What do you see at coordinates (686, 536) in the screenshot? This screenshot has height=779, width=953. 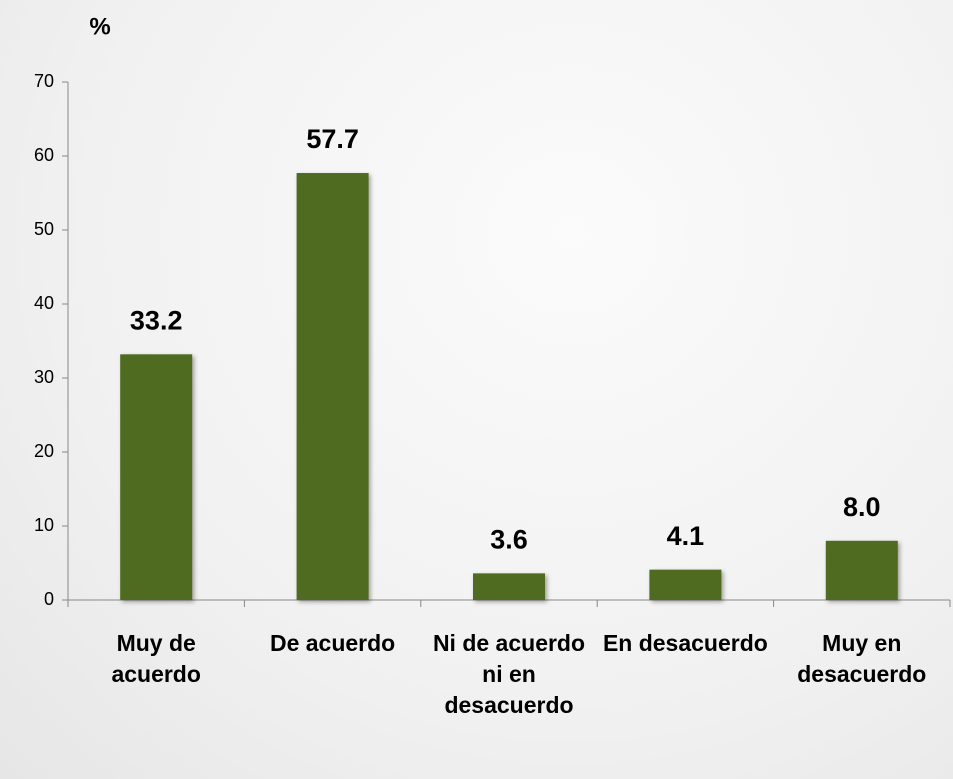 I see `value-label: 4.1` at bounding box center [686, 536].